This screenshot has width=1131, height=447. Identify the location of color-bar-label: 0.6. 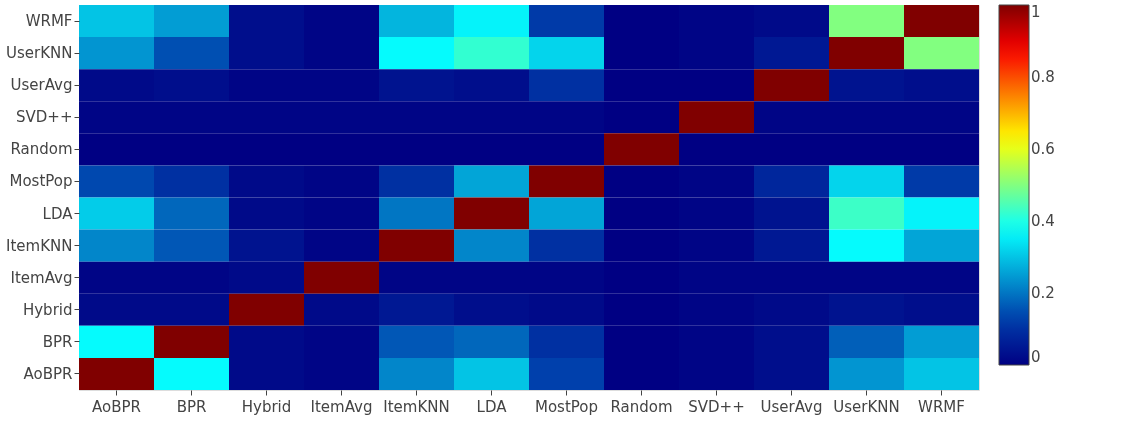
(1043, 149).